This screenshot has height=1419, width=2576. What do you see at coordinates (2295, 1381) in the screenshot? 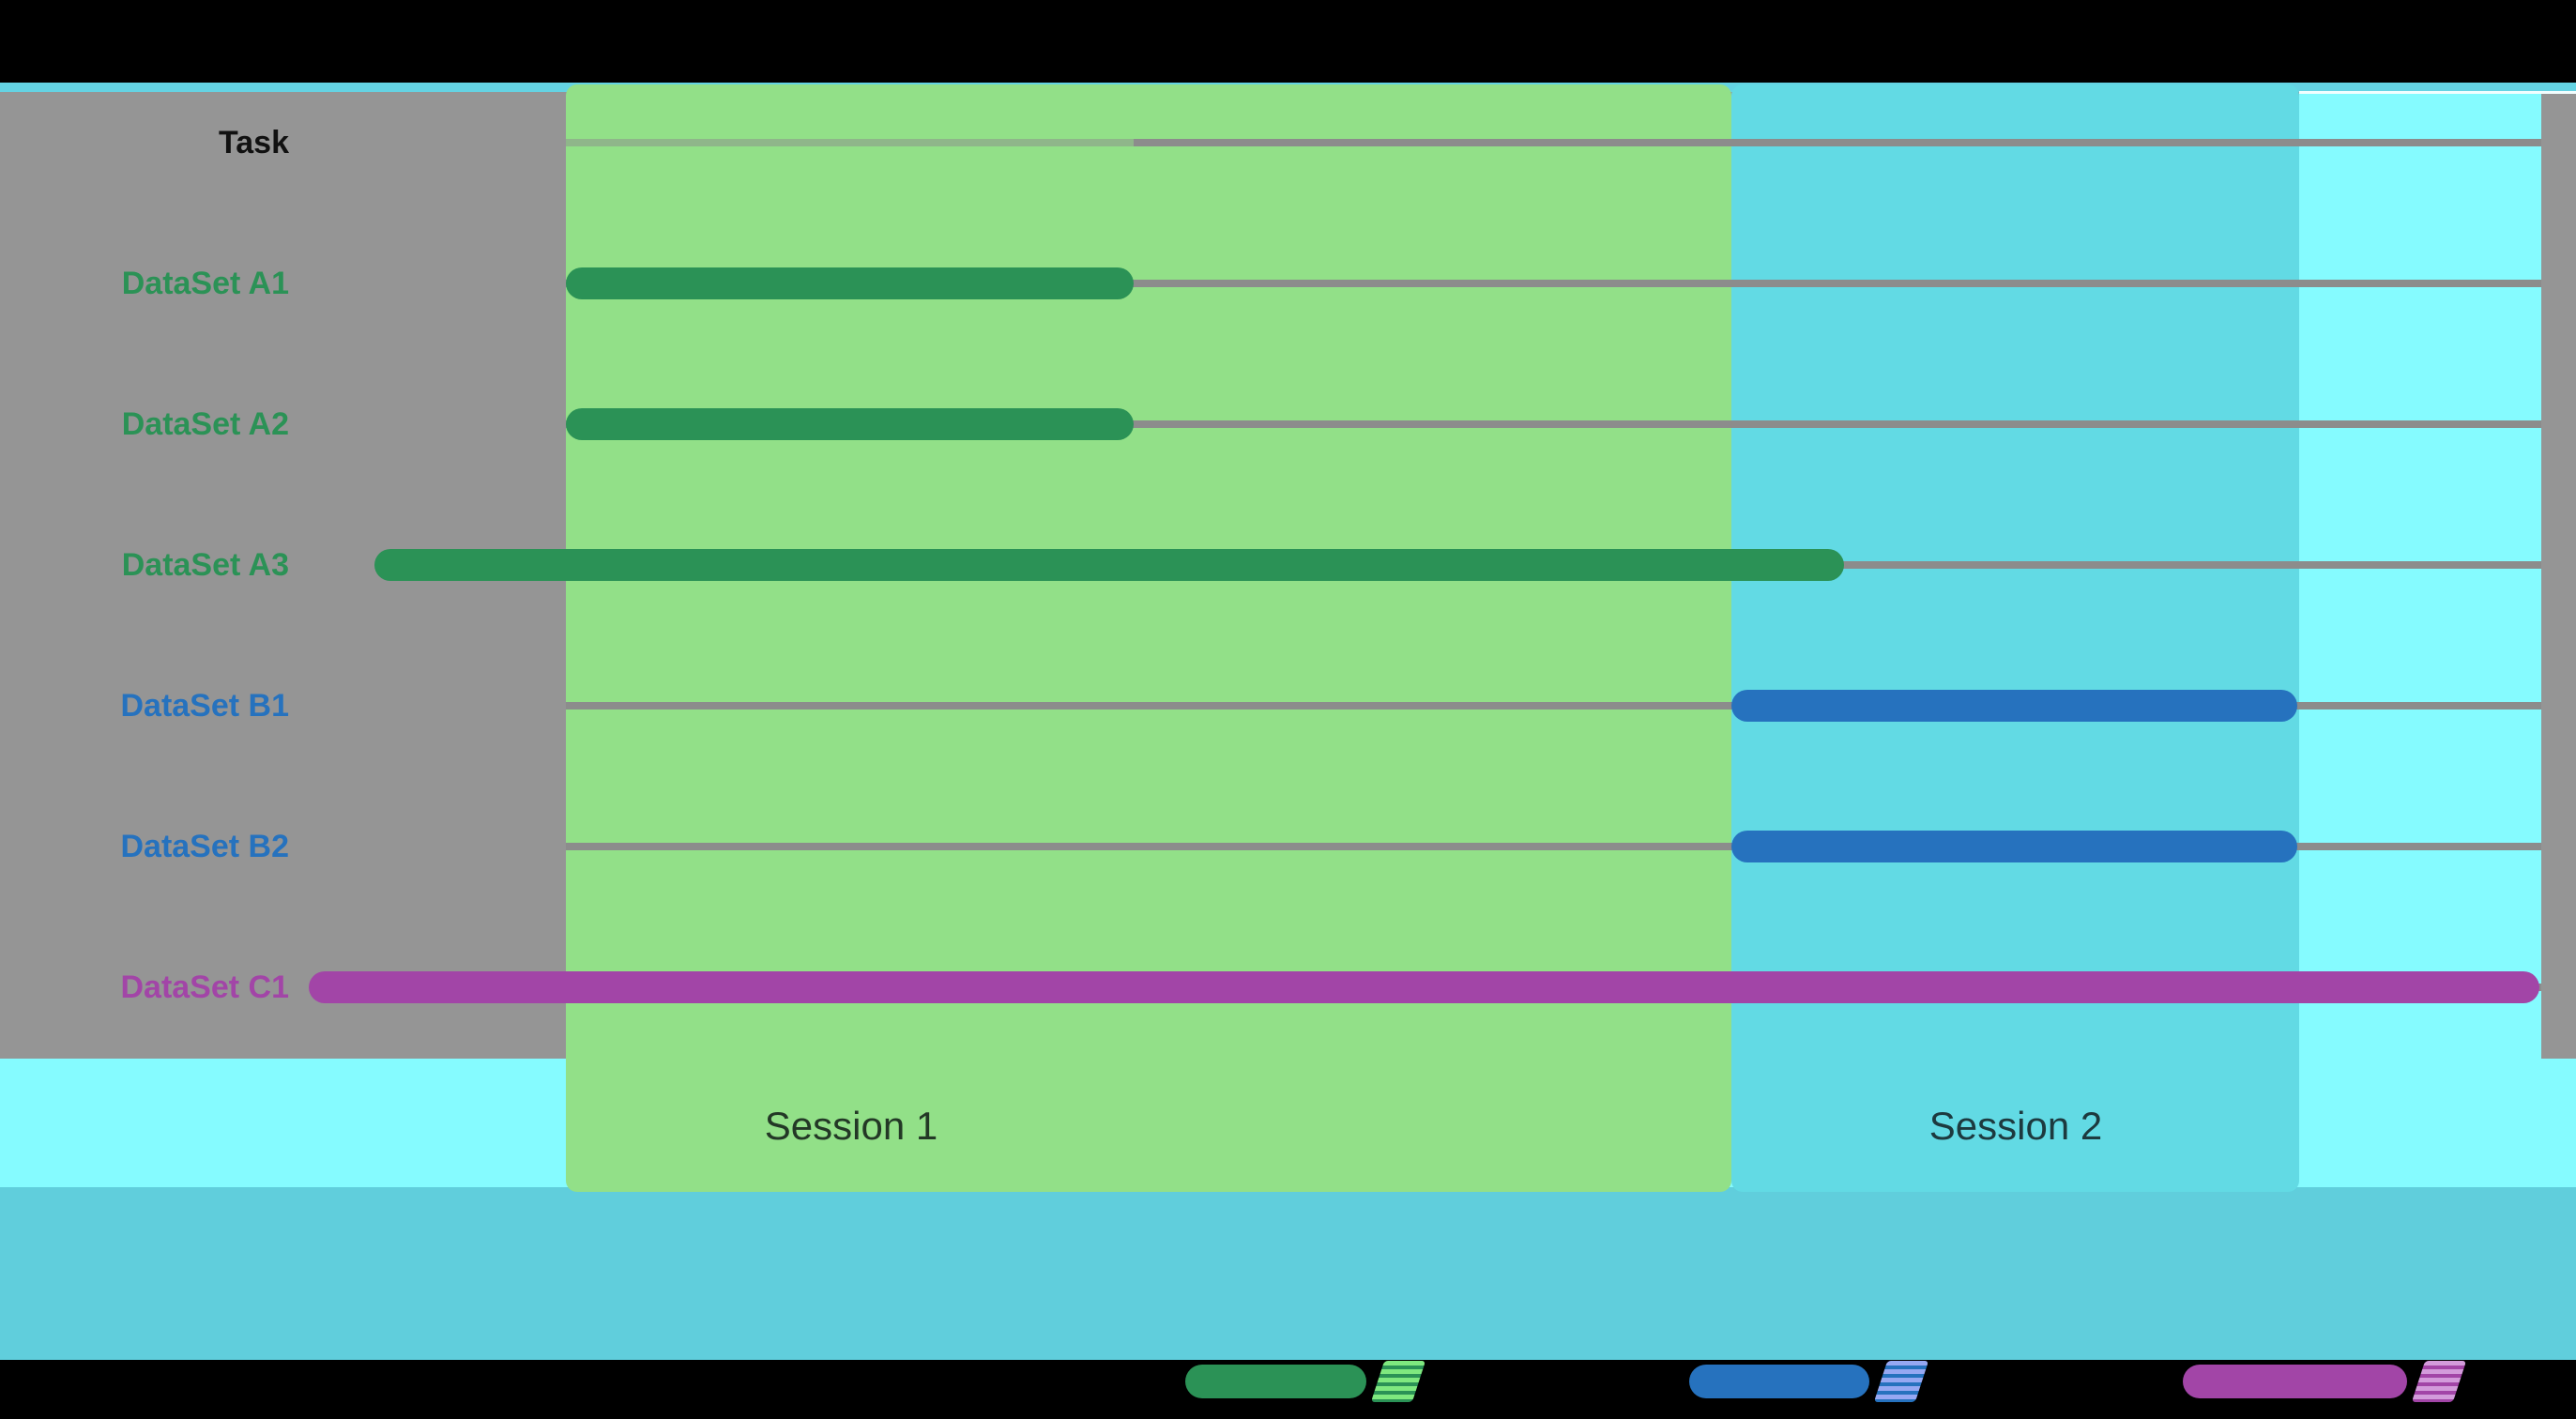
I see `legend-marker-C` at bounding box center [2295, 1381].